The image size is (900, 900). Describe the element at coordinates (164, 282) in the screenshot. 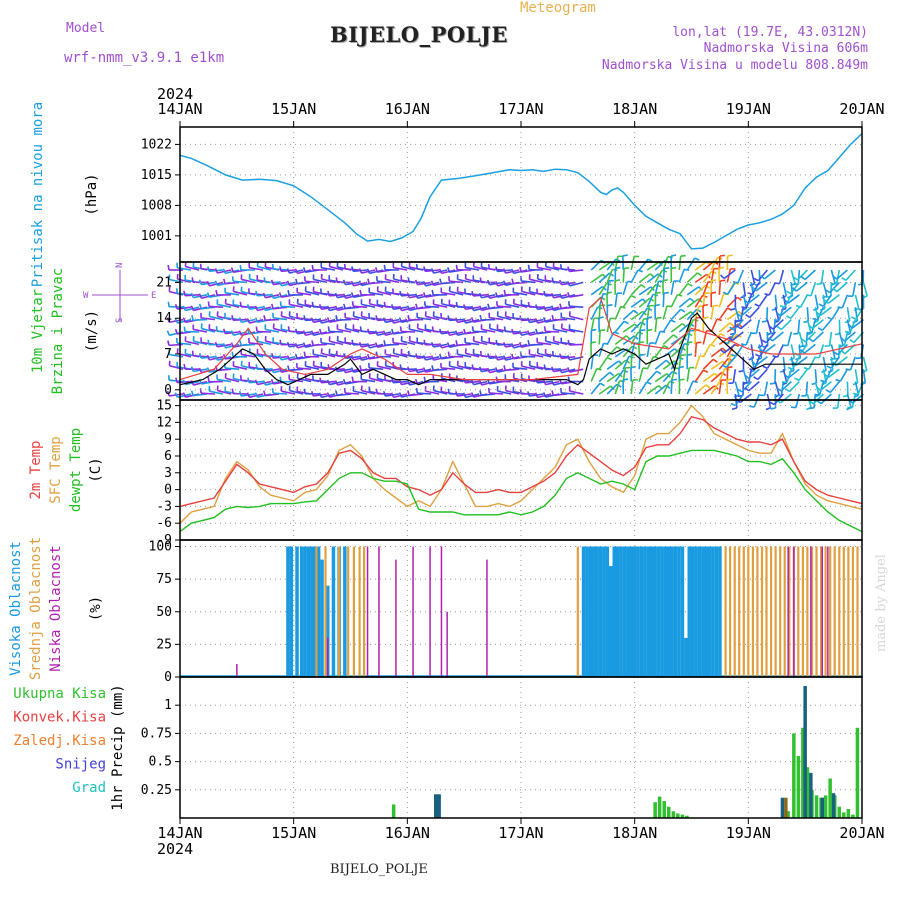

I see `y-tick-label: 21` at that location.